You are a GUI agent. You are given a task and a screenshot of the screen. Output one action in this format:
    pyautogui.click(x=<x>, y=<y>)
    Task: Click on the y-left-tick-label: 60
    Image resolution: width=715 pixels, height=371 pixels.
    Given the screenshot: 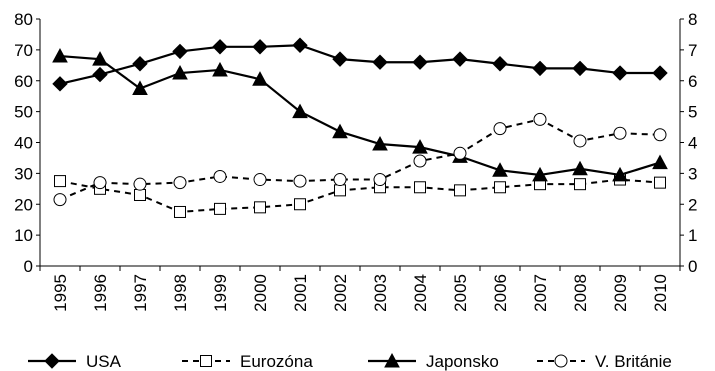 What is the action you would take?
    pyautogui.click(x=23, y=81)
    